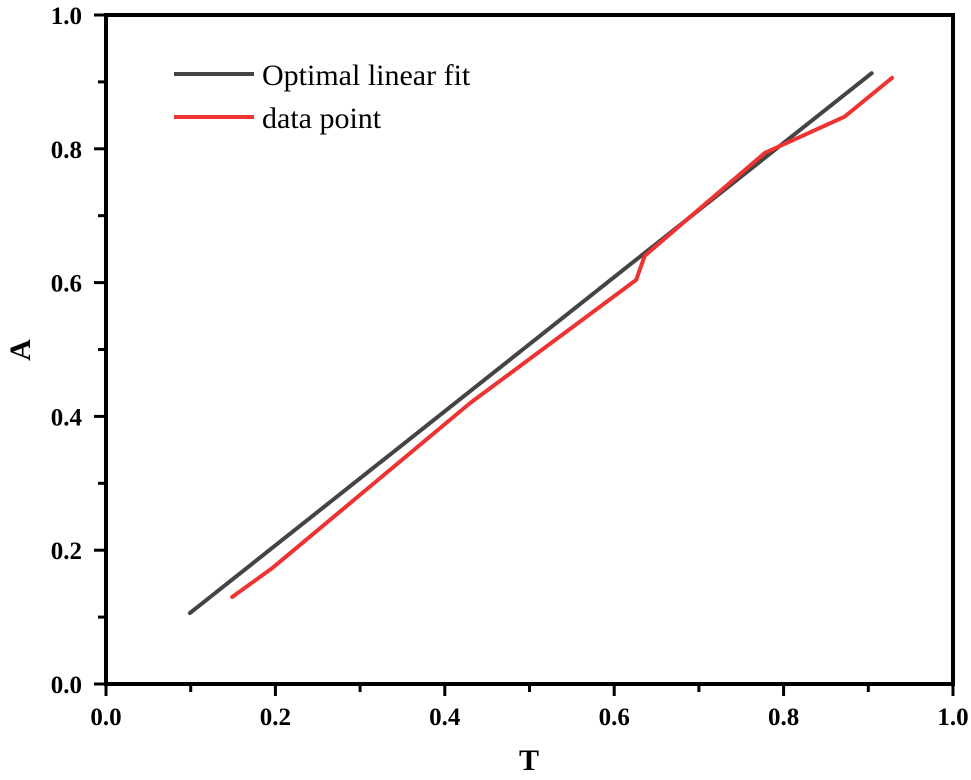 The width and height of the screenshot is (971, 780). What do you see at coordinates (529, 760) in the screenshot?
I see `x-axis-title: T` at bounding box center [529, 760].